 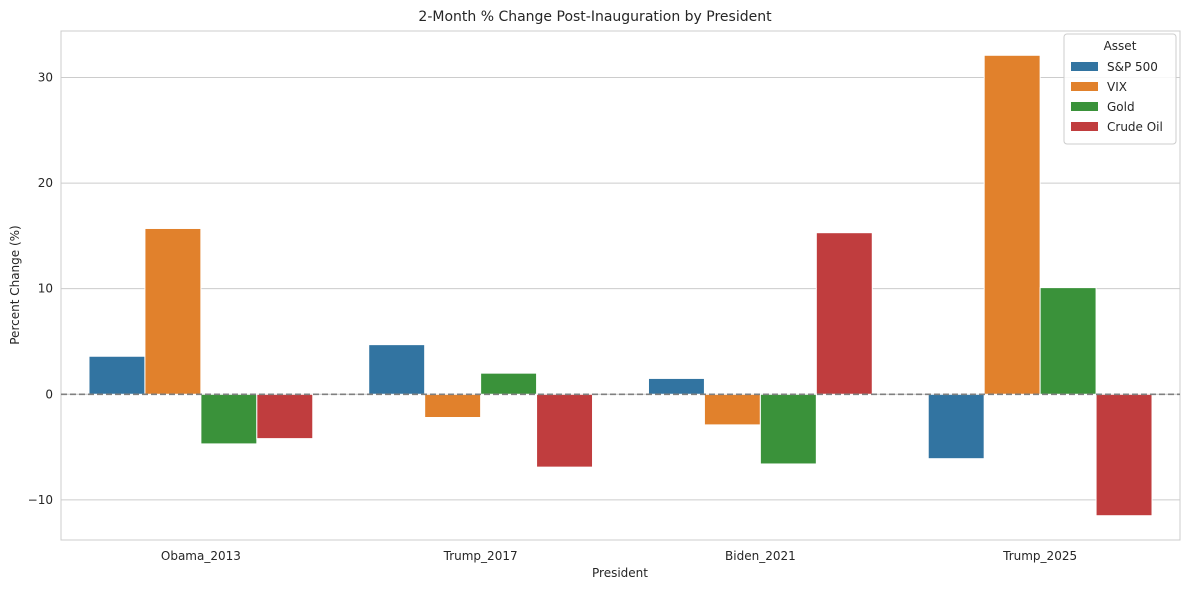 I want to click on legend-title: Asset, so click(x=1120, y=46).